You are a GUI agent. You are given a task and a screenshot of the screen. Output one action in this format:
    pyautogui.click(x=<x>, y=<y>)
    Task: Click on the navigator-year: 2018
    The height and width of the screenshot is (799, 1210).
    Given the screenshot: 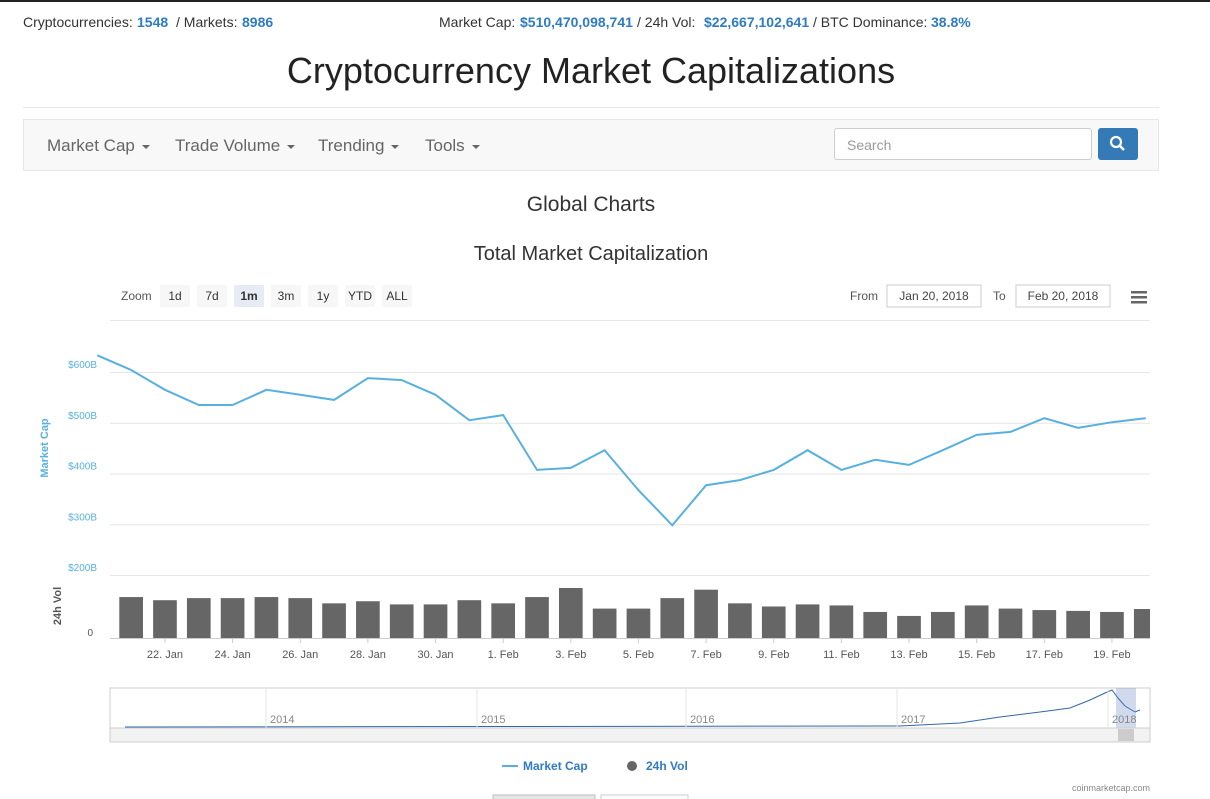 What is the action you would take?
    pyautogui.click(x=1124, y=720)
    